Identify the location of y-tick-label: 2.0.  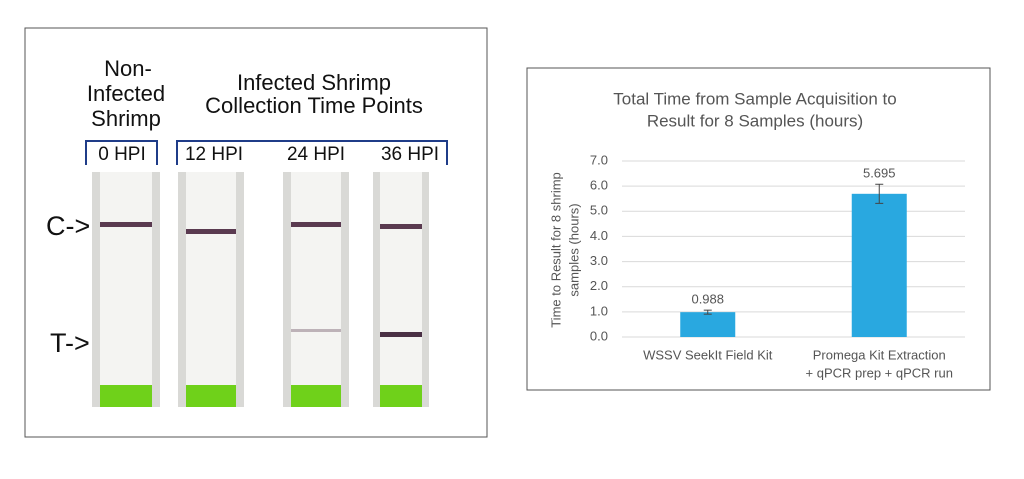
(599, 285).